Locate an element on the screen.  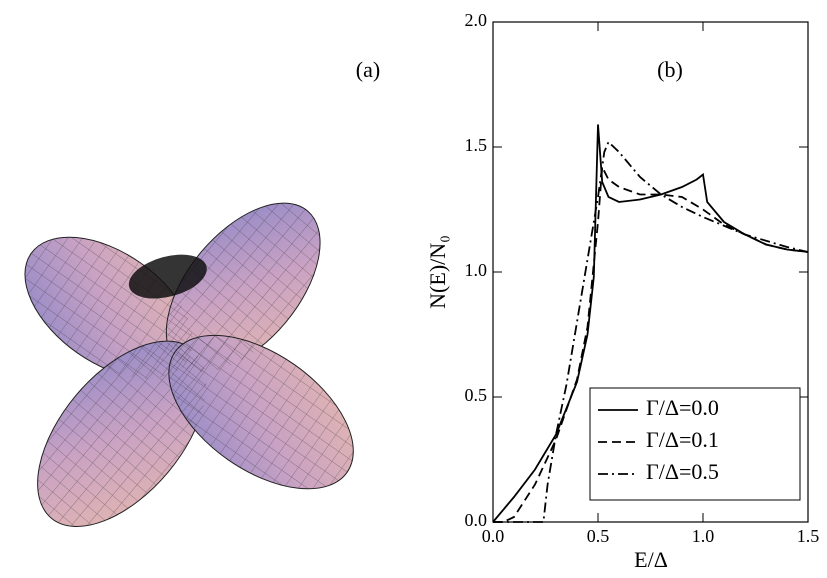
y-tick-label: 1.5 is located at coordinates (476, 145).